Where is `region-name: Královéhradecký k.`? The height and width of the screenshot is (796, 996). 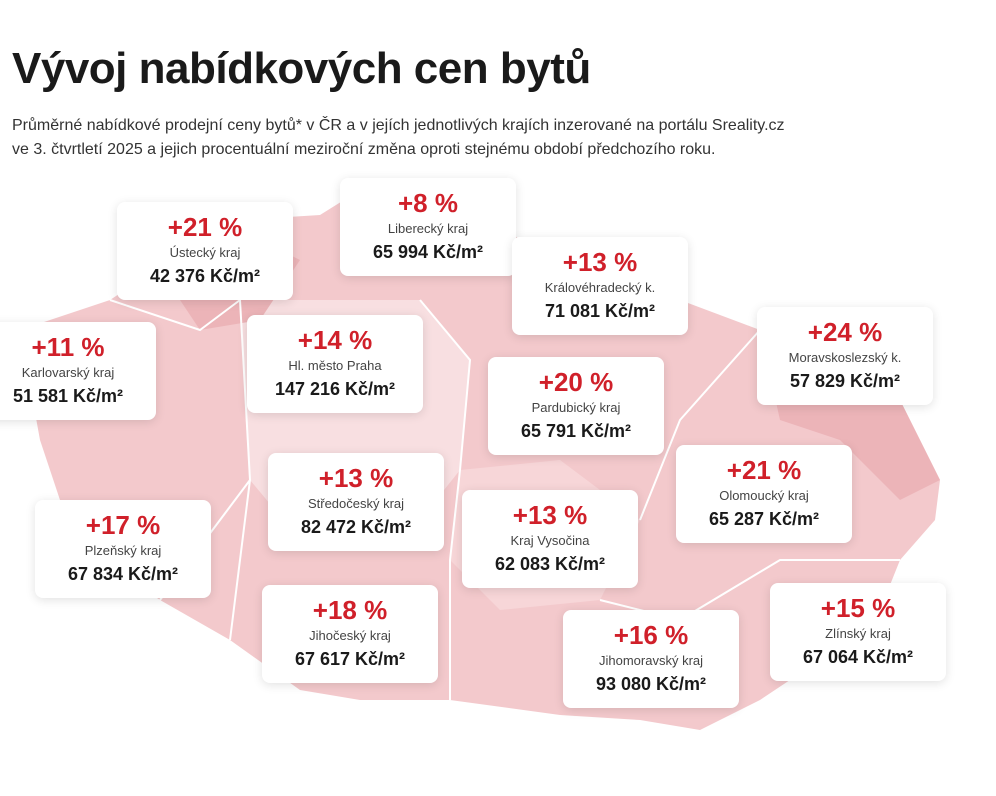 region-name: Královéhradecký k. is located at coordinates (600, 287).